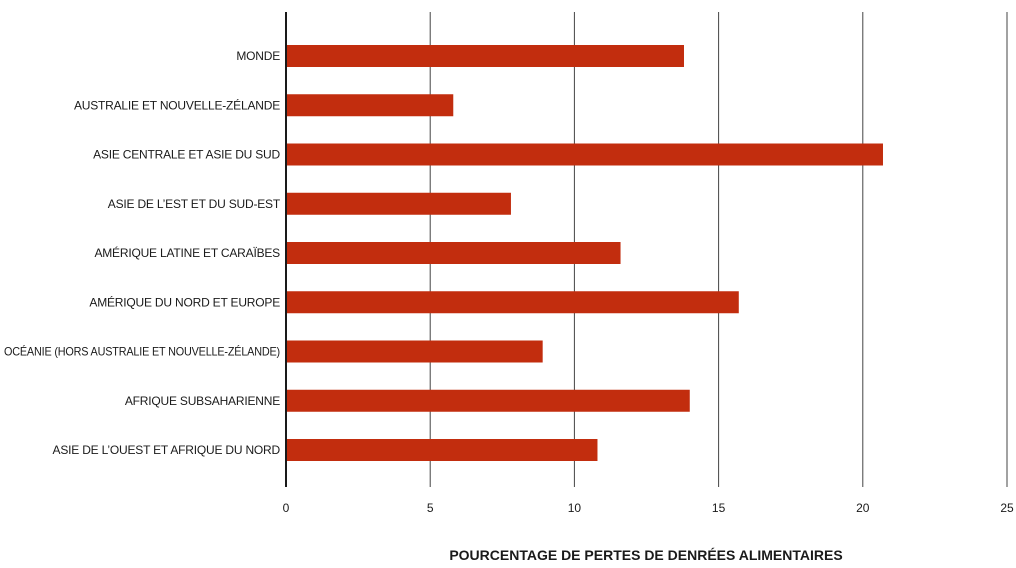 This screenshot has width=1016, height=568. I want to click on category-label-3: ASIE DE L’EST ET DU SUD-EST, so click(194, 204).